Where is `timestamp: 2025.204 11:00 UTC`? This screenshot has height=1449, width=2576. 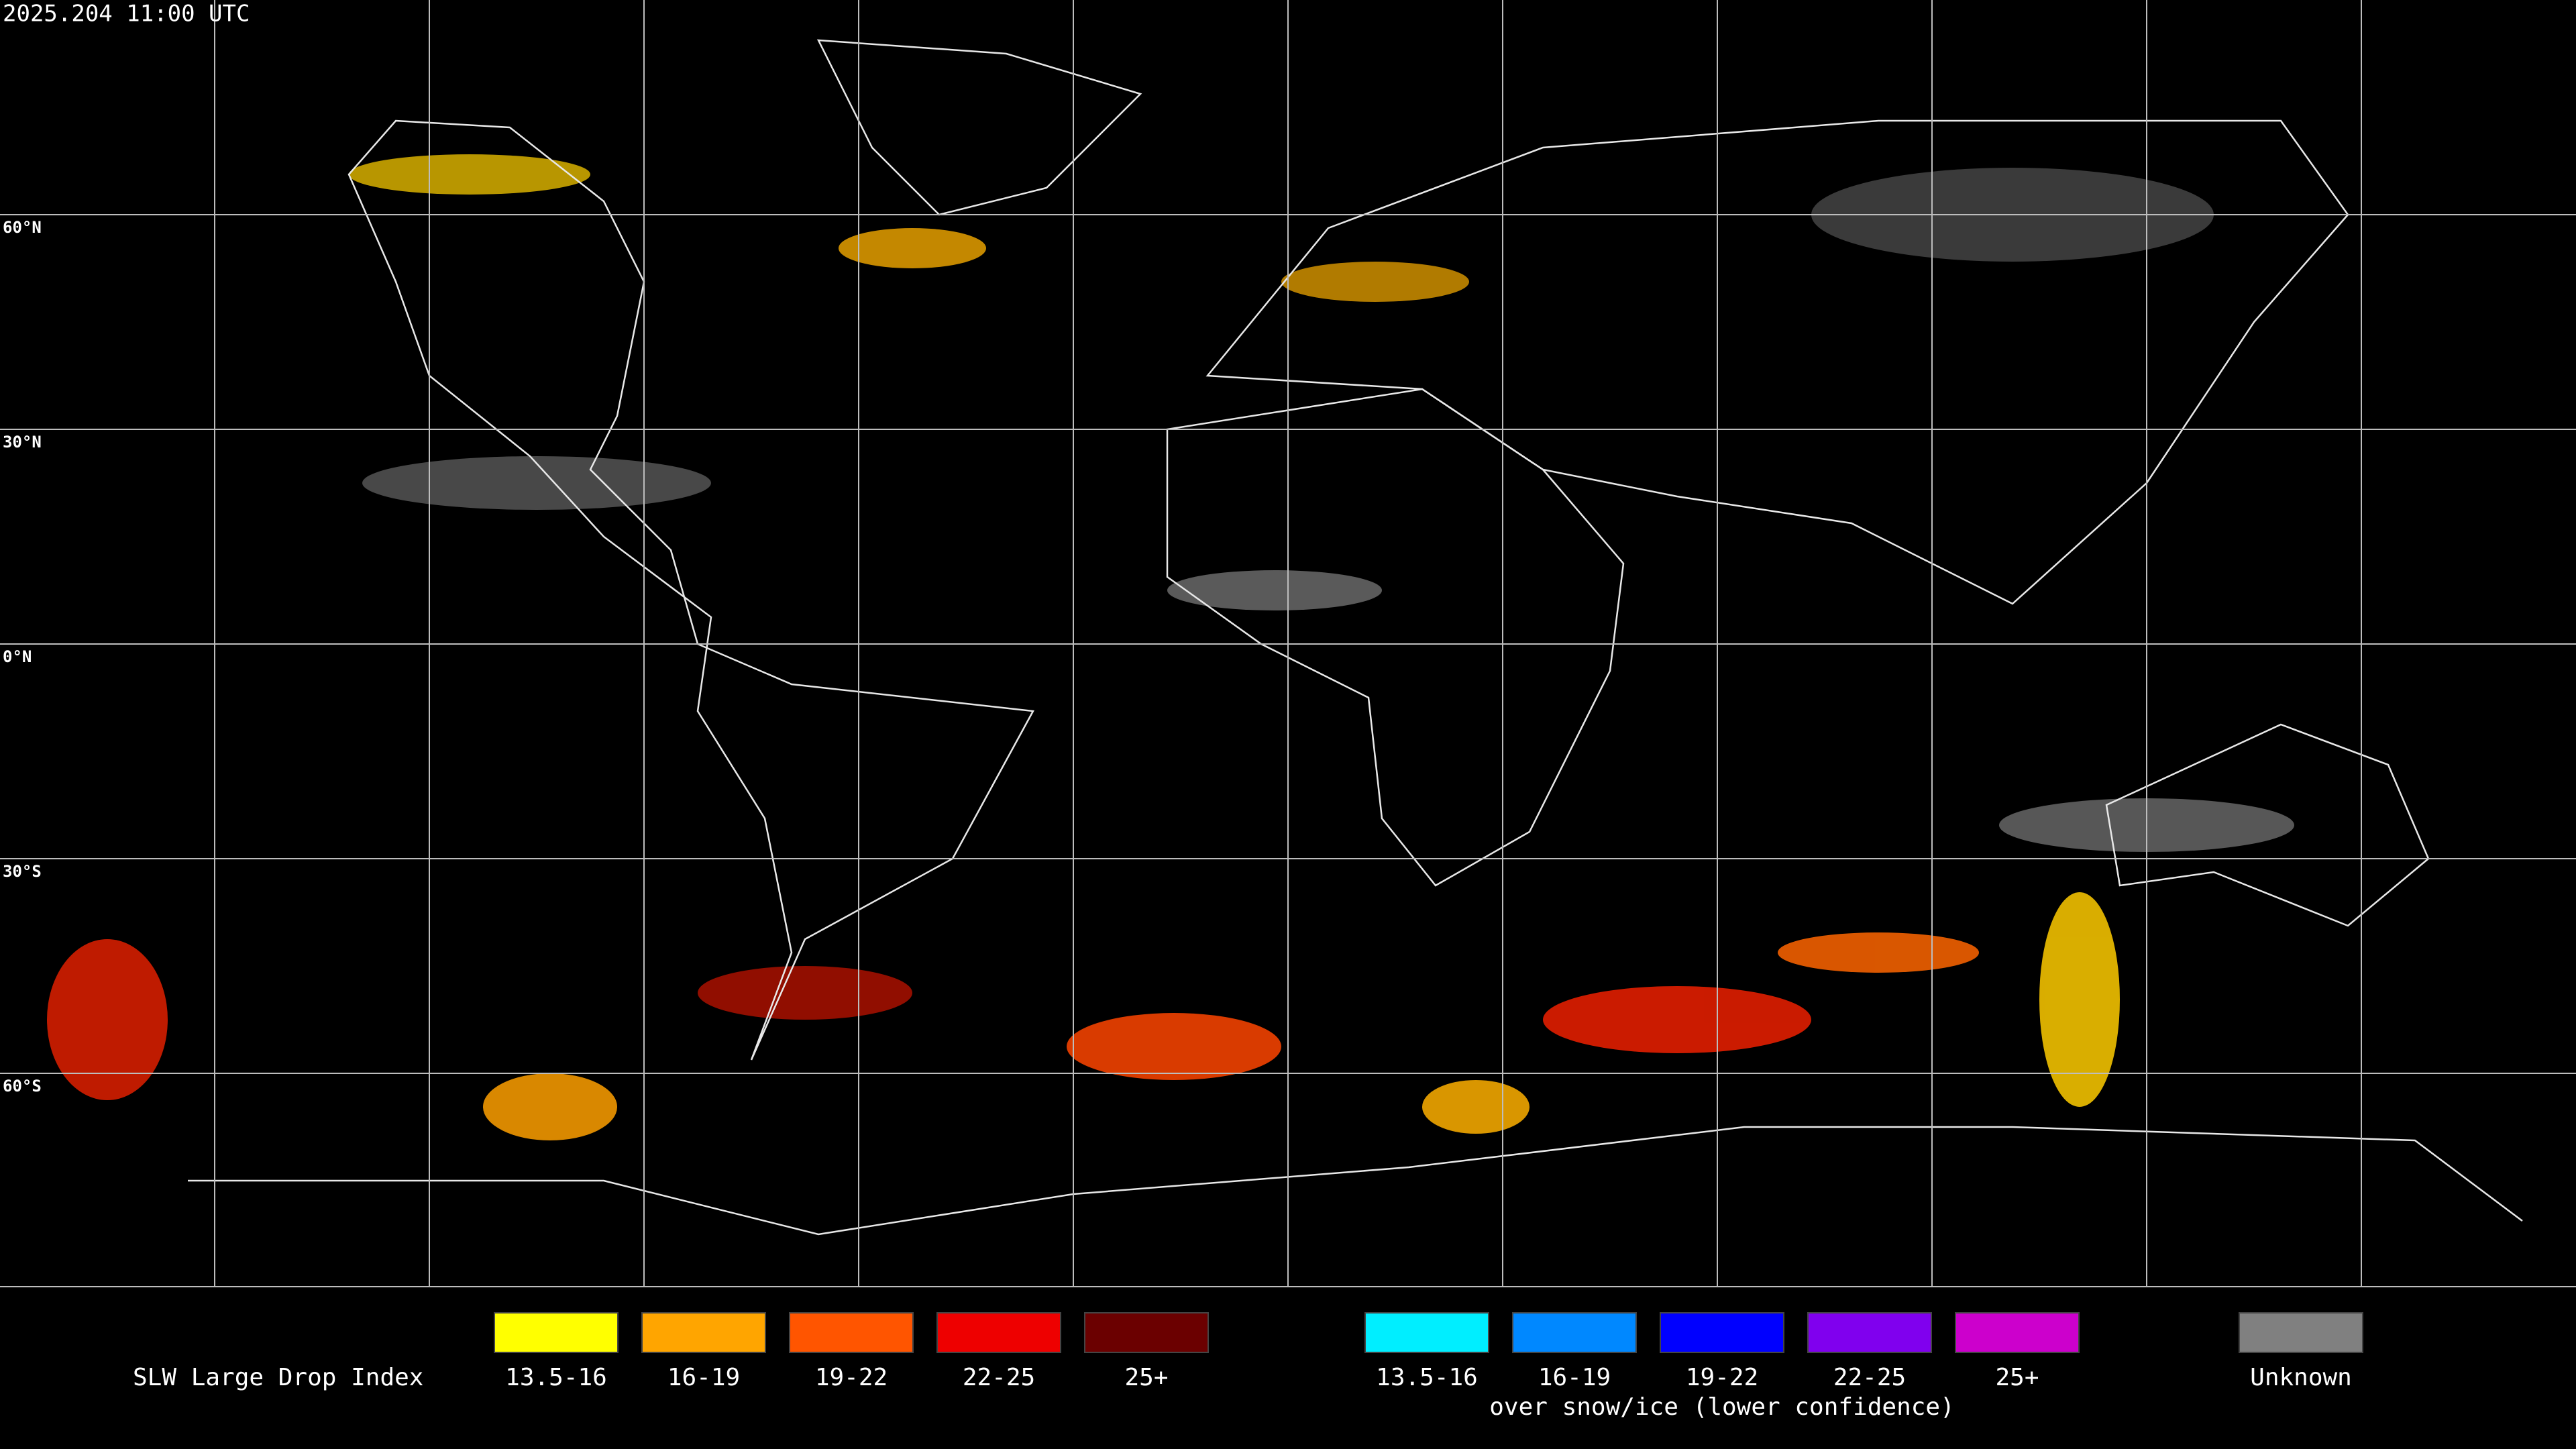
timestamp: 2025.204 11:00 UTC is located at coordinates (126, 14).